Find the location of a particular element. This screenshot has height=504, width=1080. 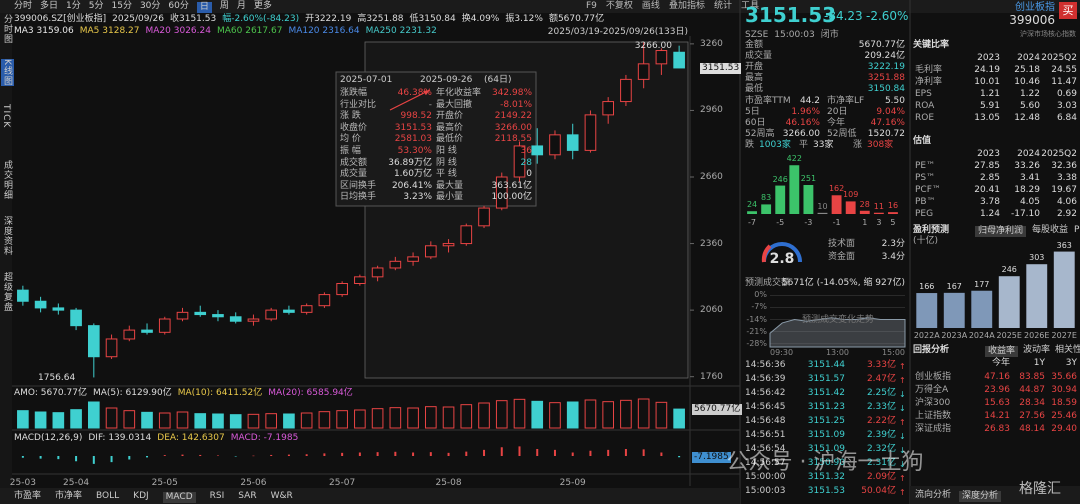

label: 平 线 is located at coordinates (446, 174).